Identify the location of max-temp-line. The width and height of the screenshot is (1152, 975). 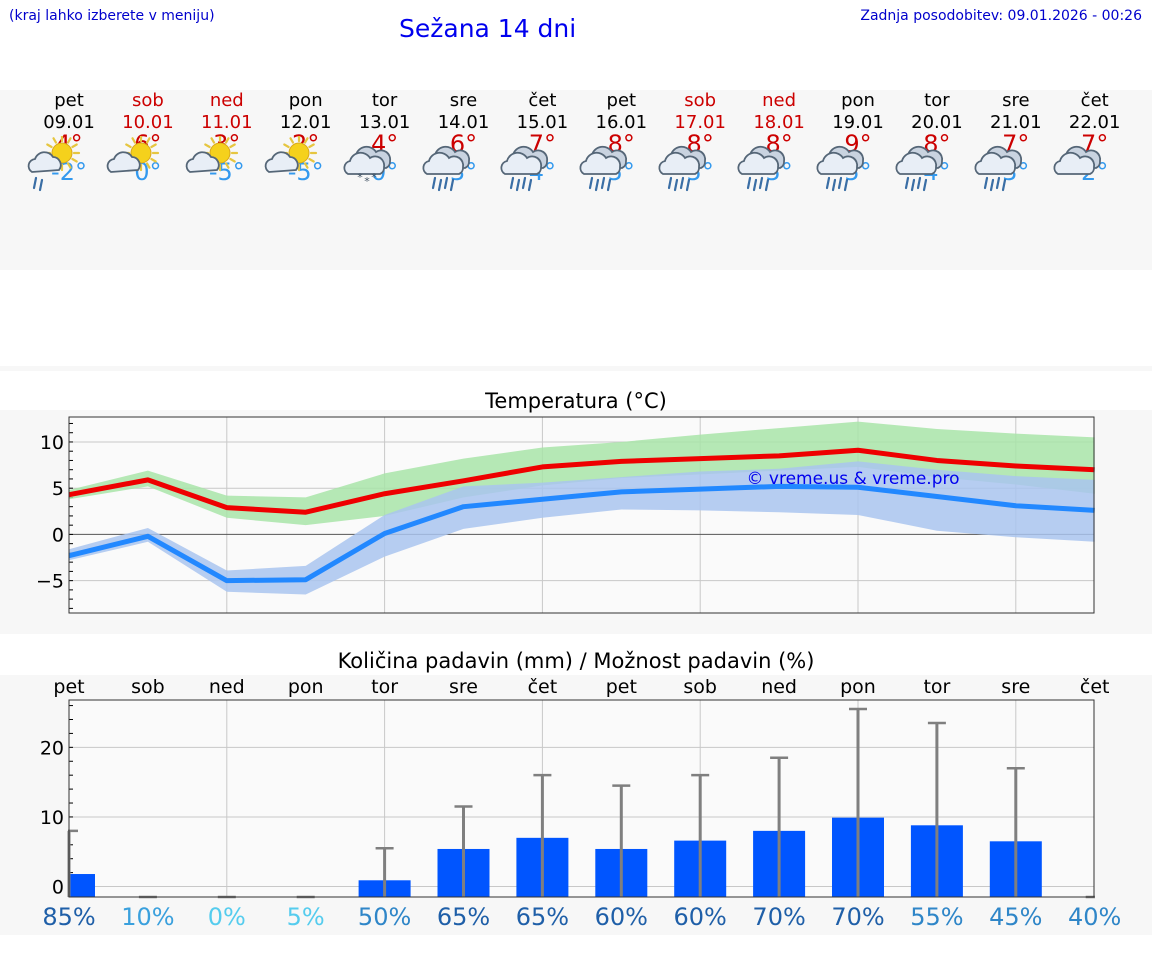
(581, 481).